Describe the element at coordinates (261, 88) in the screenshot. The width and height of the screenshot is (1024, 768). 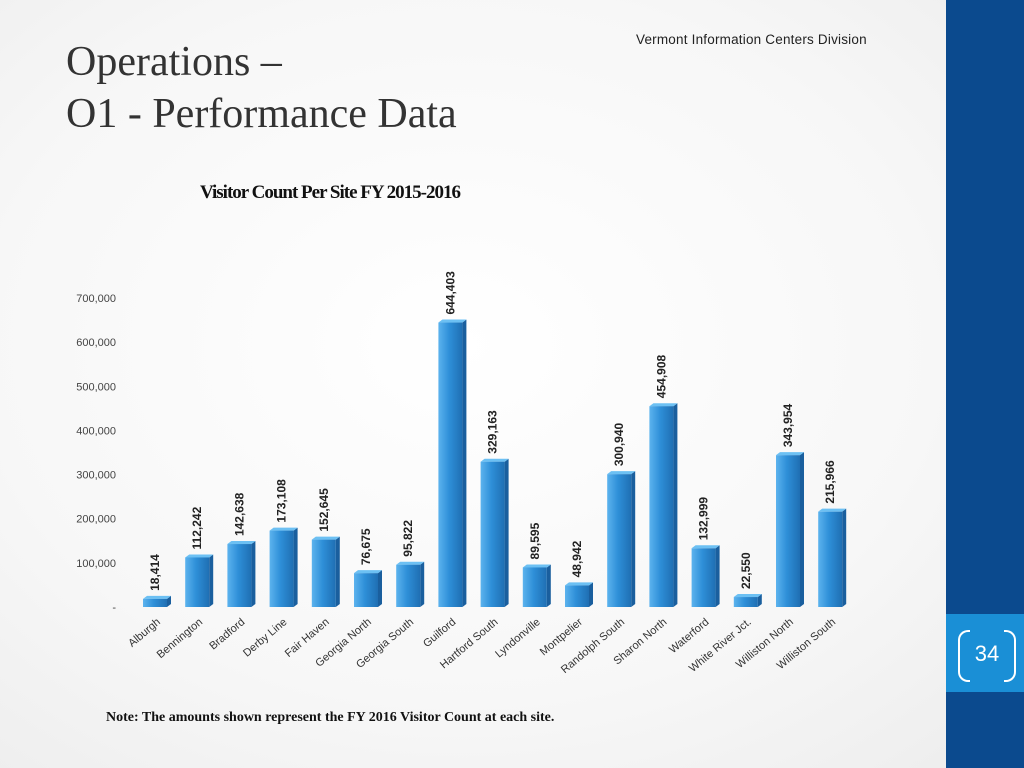
I see `slide-title: Operations – O1 - Performance Data` at that location.